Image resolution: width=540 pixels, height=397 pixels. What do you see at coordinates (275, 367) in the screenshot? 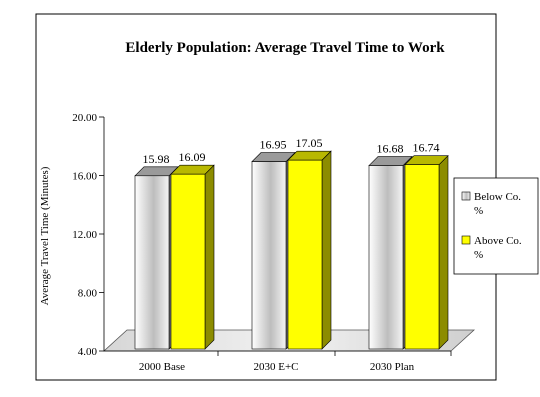
I see `category-label: 2030 E+C` at bounding box center [275, 367].